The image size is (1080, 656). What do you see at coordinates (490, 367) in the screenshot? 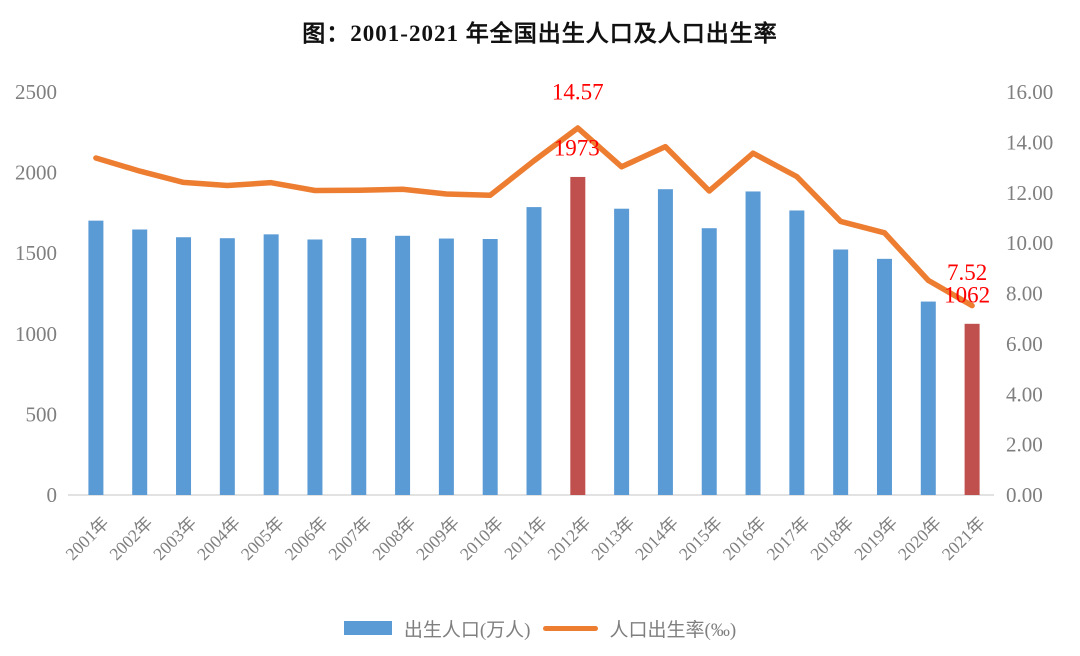
I see `bar-2010年` at bounding box center [490, 367].